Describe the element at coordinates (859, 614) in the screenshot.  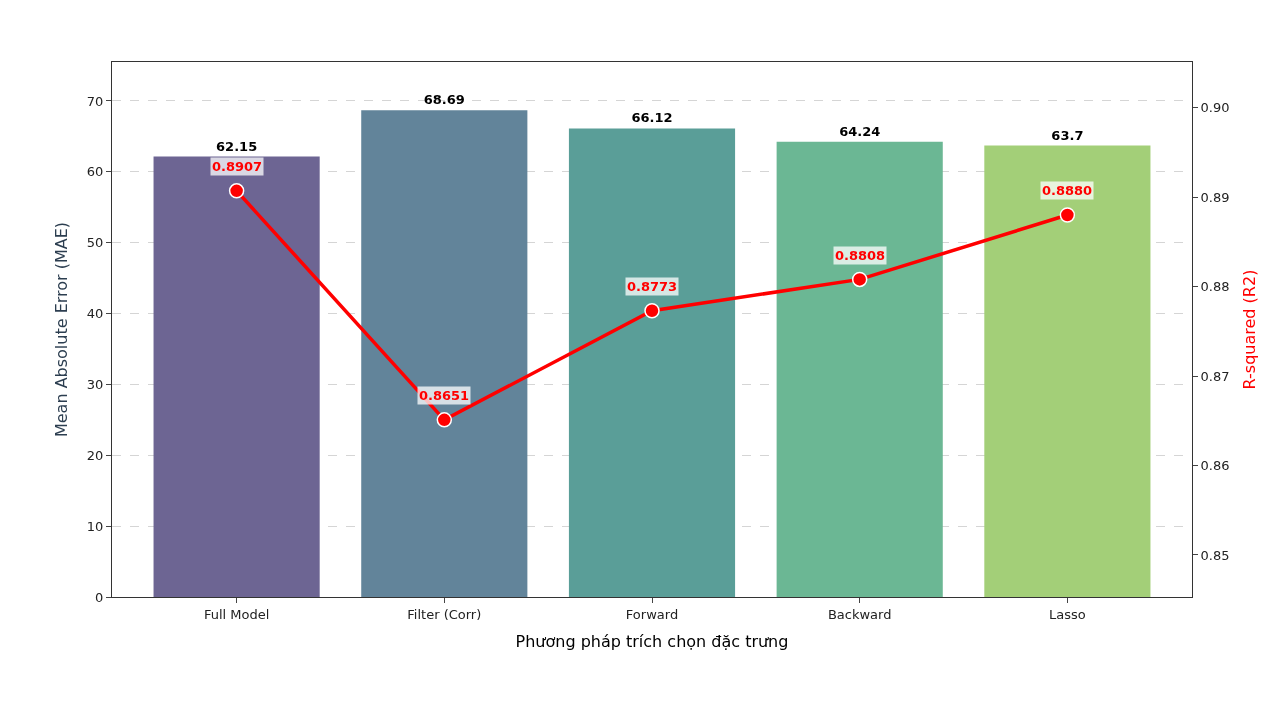
I see `x-tick-label: Backward` at that location.